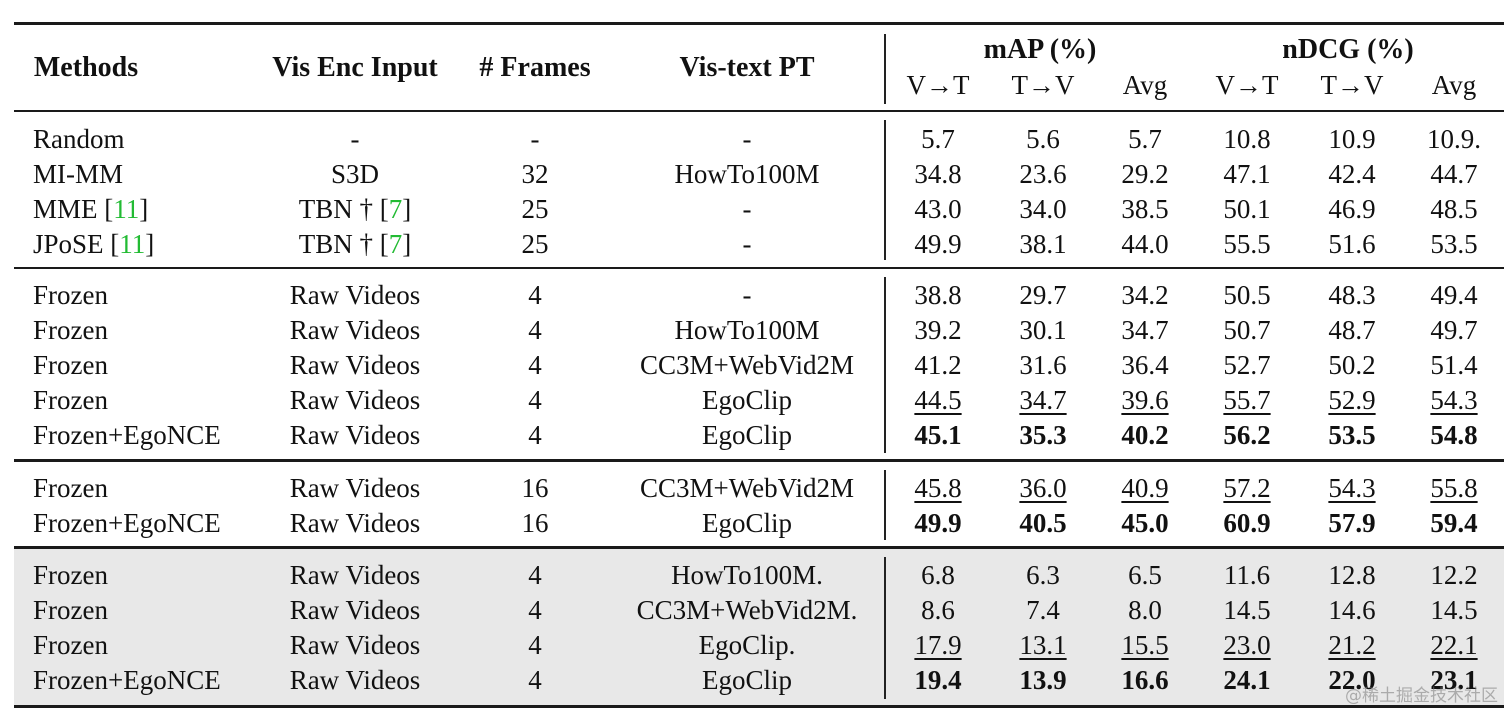  Describe the element at coordinates (938, 610) in the screenshot. I see `cell-value: 8.6` at that location.